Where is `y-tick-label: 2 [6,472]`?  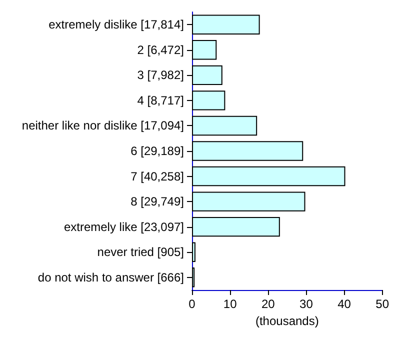
y-tick-label: 2 [6,472] is located at coordinates (160, 49).